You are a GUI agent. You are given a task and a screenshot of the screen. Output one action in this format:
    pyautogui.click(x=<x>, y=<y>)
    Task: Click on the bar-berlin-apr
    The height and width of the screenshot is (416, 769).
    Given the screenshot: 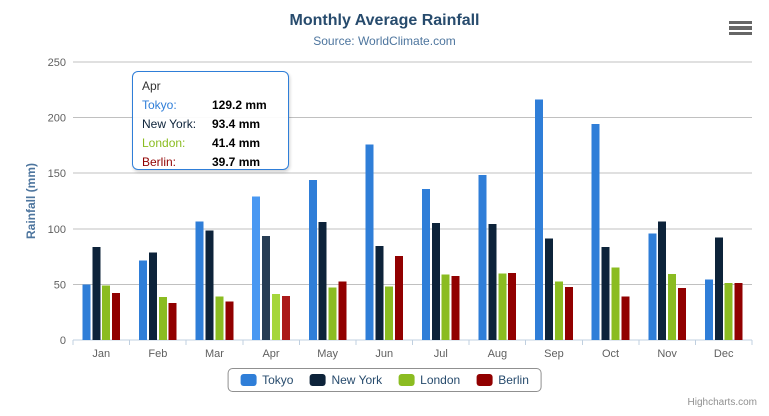 What is the action you would take?
    pyautogui.click(x=285, y=317)
    